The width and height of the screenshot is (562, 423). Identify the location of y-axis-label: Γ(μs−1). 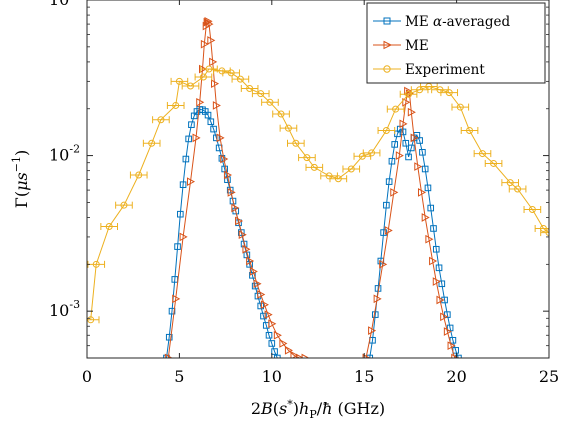
(20, 179).